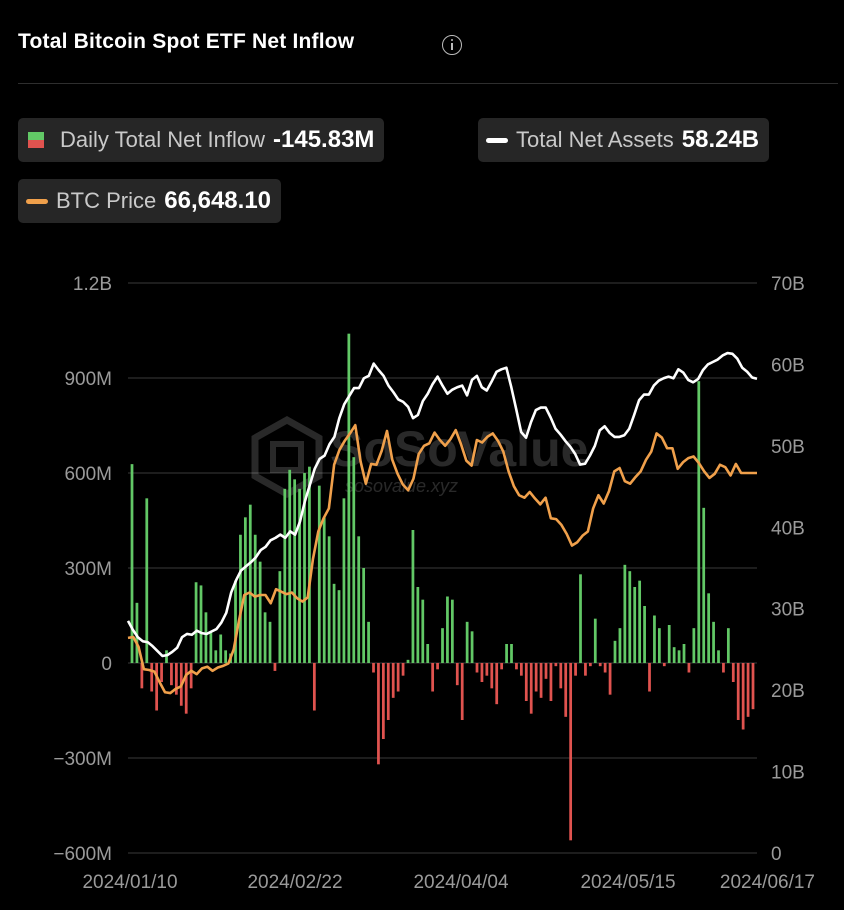 The image size is (844, 910). I want to click on legend-label: BTC Price, so click(106, 200).